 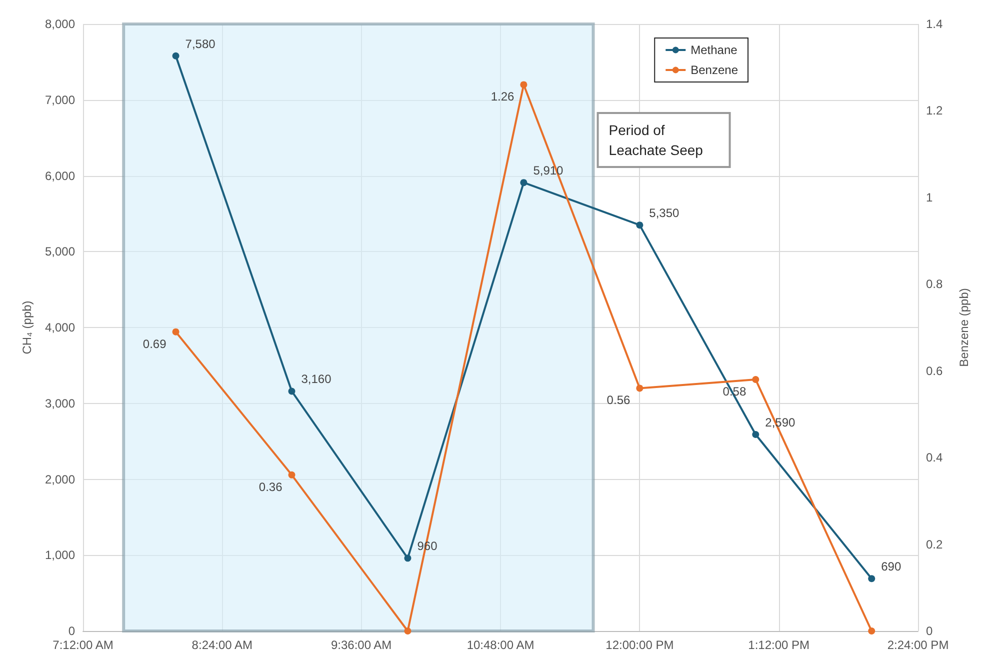 What do you see at coordinates (60, 251) in the screenshot?
I see `y-tick-label: 5,000` at bounding box center [60, 251].